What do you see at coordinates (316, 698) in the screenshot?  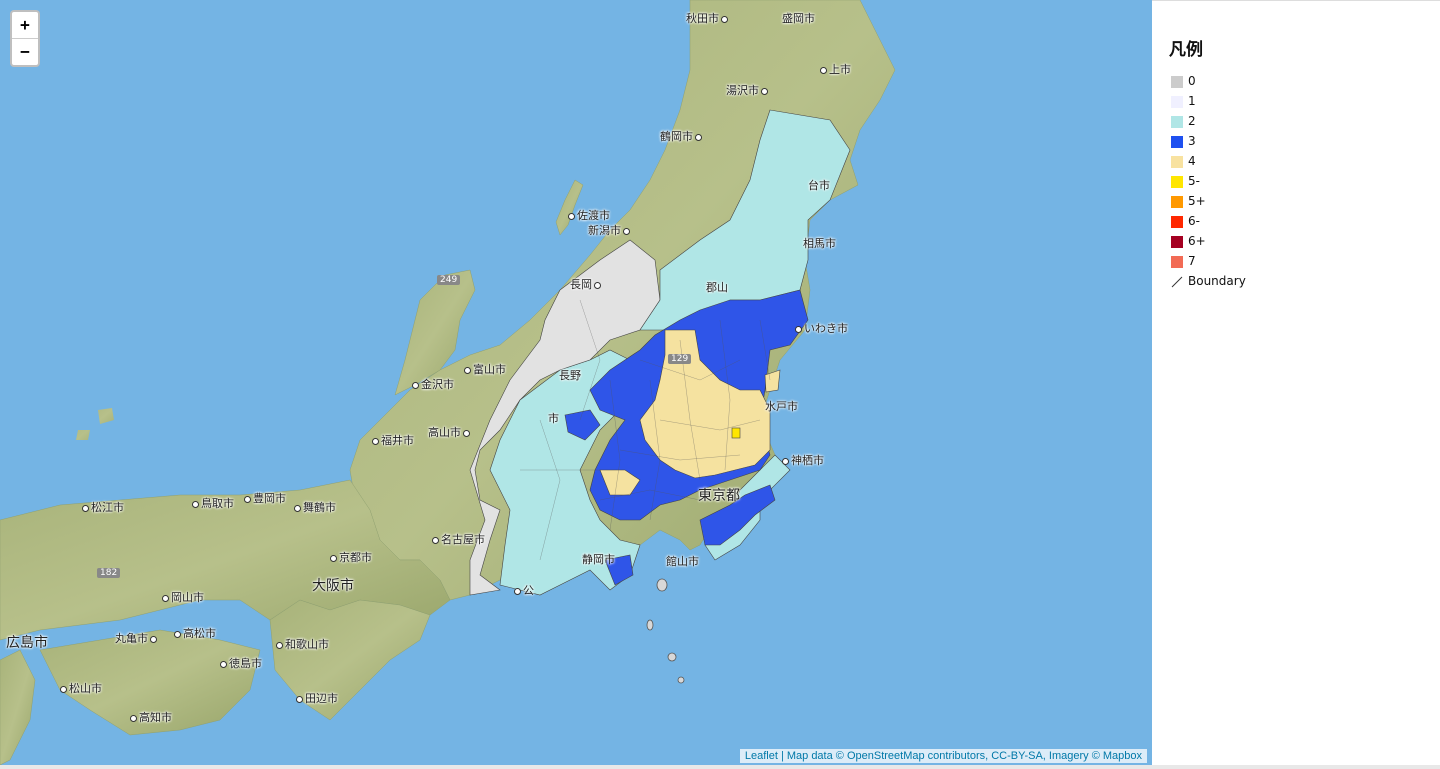 I see `city-label: 田辺市` at bounding box center [316, 698].